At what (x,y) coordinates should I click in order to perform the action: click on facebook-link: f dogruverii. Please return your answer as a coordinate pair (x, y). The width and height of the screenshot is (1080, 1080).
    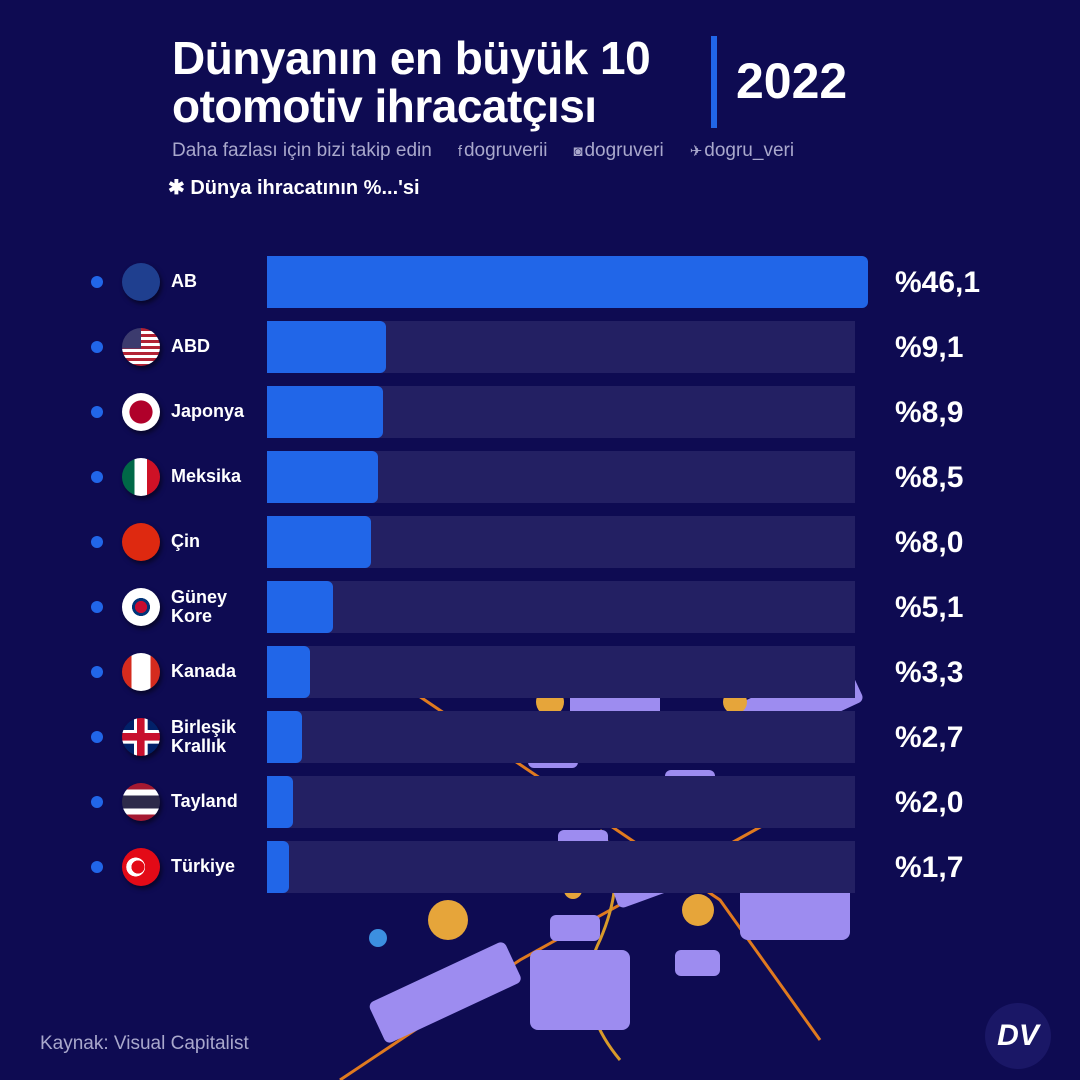
    Looking at the image, I should click on (503, 151).